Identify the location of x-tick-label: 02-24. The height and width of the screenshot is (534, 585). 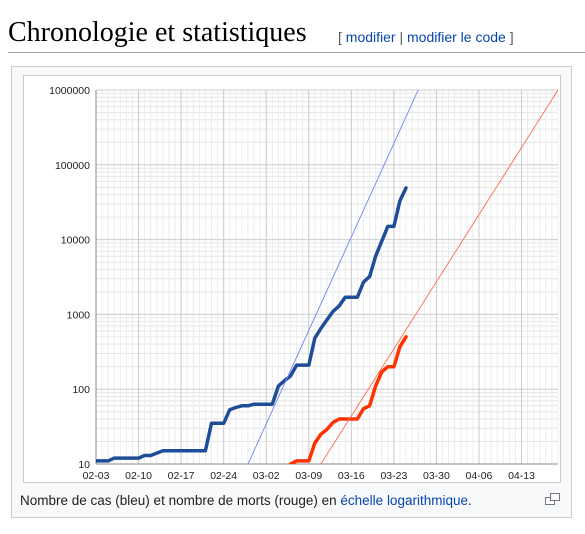
(223, 476).